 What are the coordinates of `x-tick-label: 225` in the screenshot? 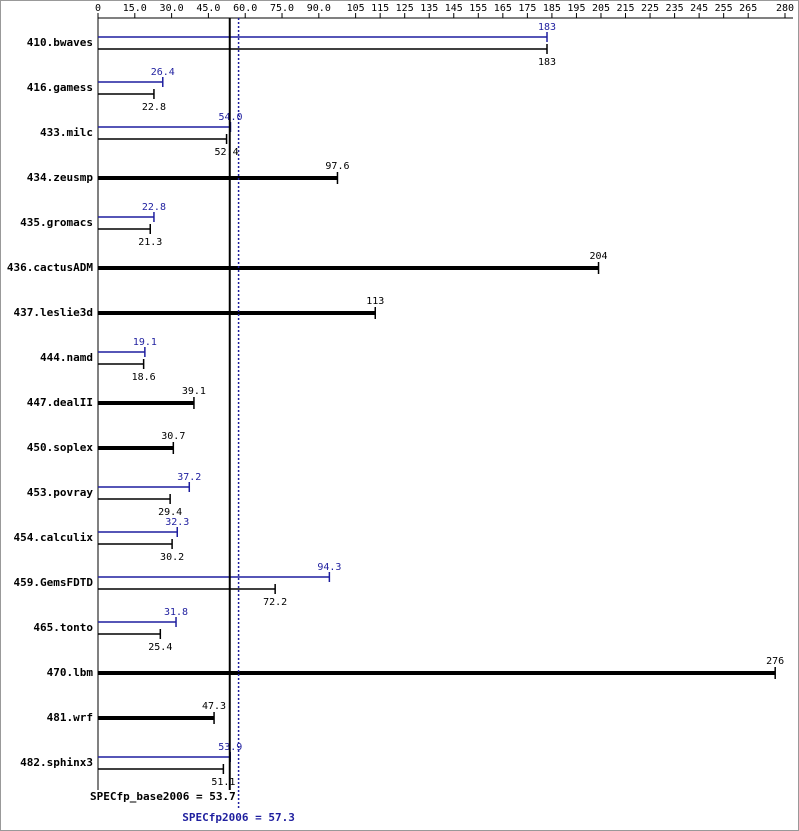 It's located at (650, 8).